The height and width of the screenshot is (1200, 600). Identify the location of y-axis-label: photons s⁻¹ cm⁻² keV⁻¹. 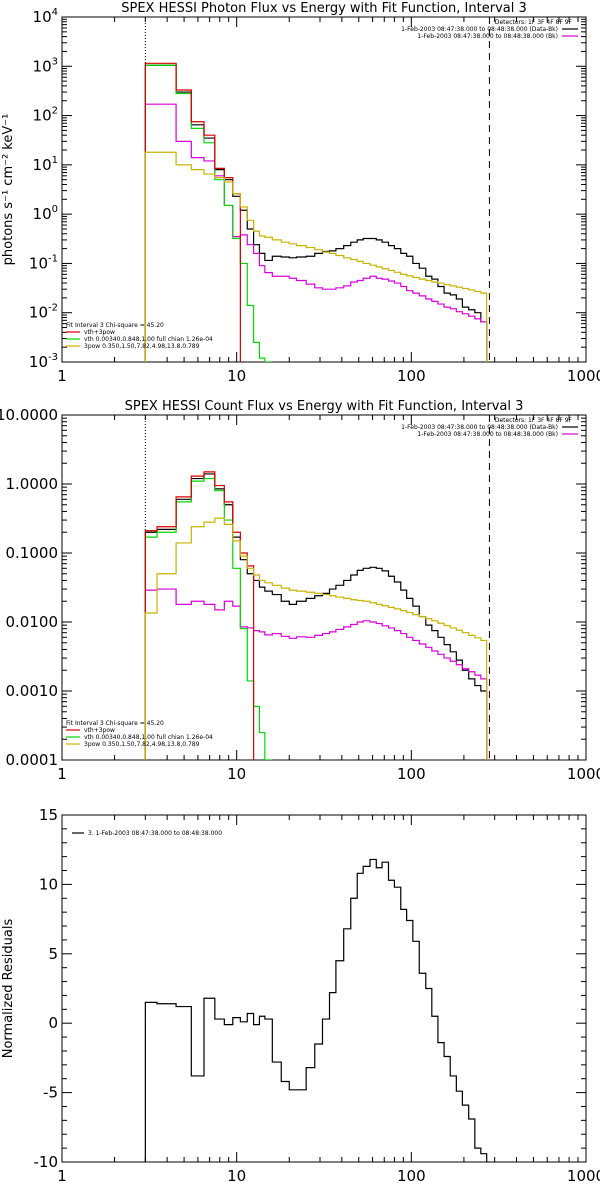
(8, 190).